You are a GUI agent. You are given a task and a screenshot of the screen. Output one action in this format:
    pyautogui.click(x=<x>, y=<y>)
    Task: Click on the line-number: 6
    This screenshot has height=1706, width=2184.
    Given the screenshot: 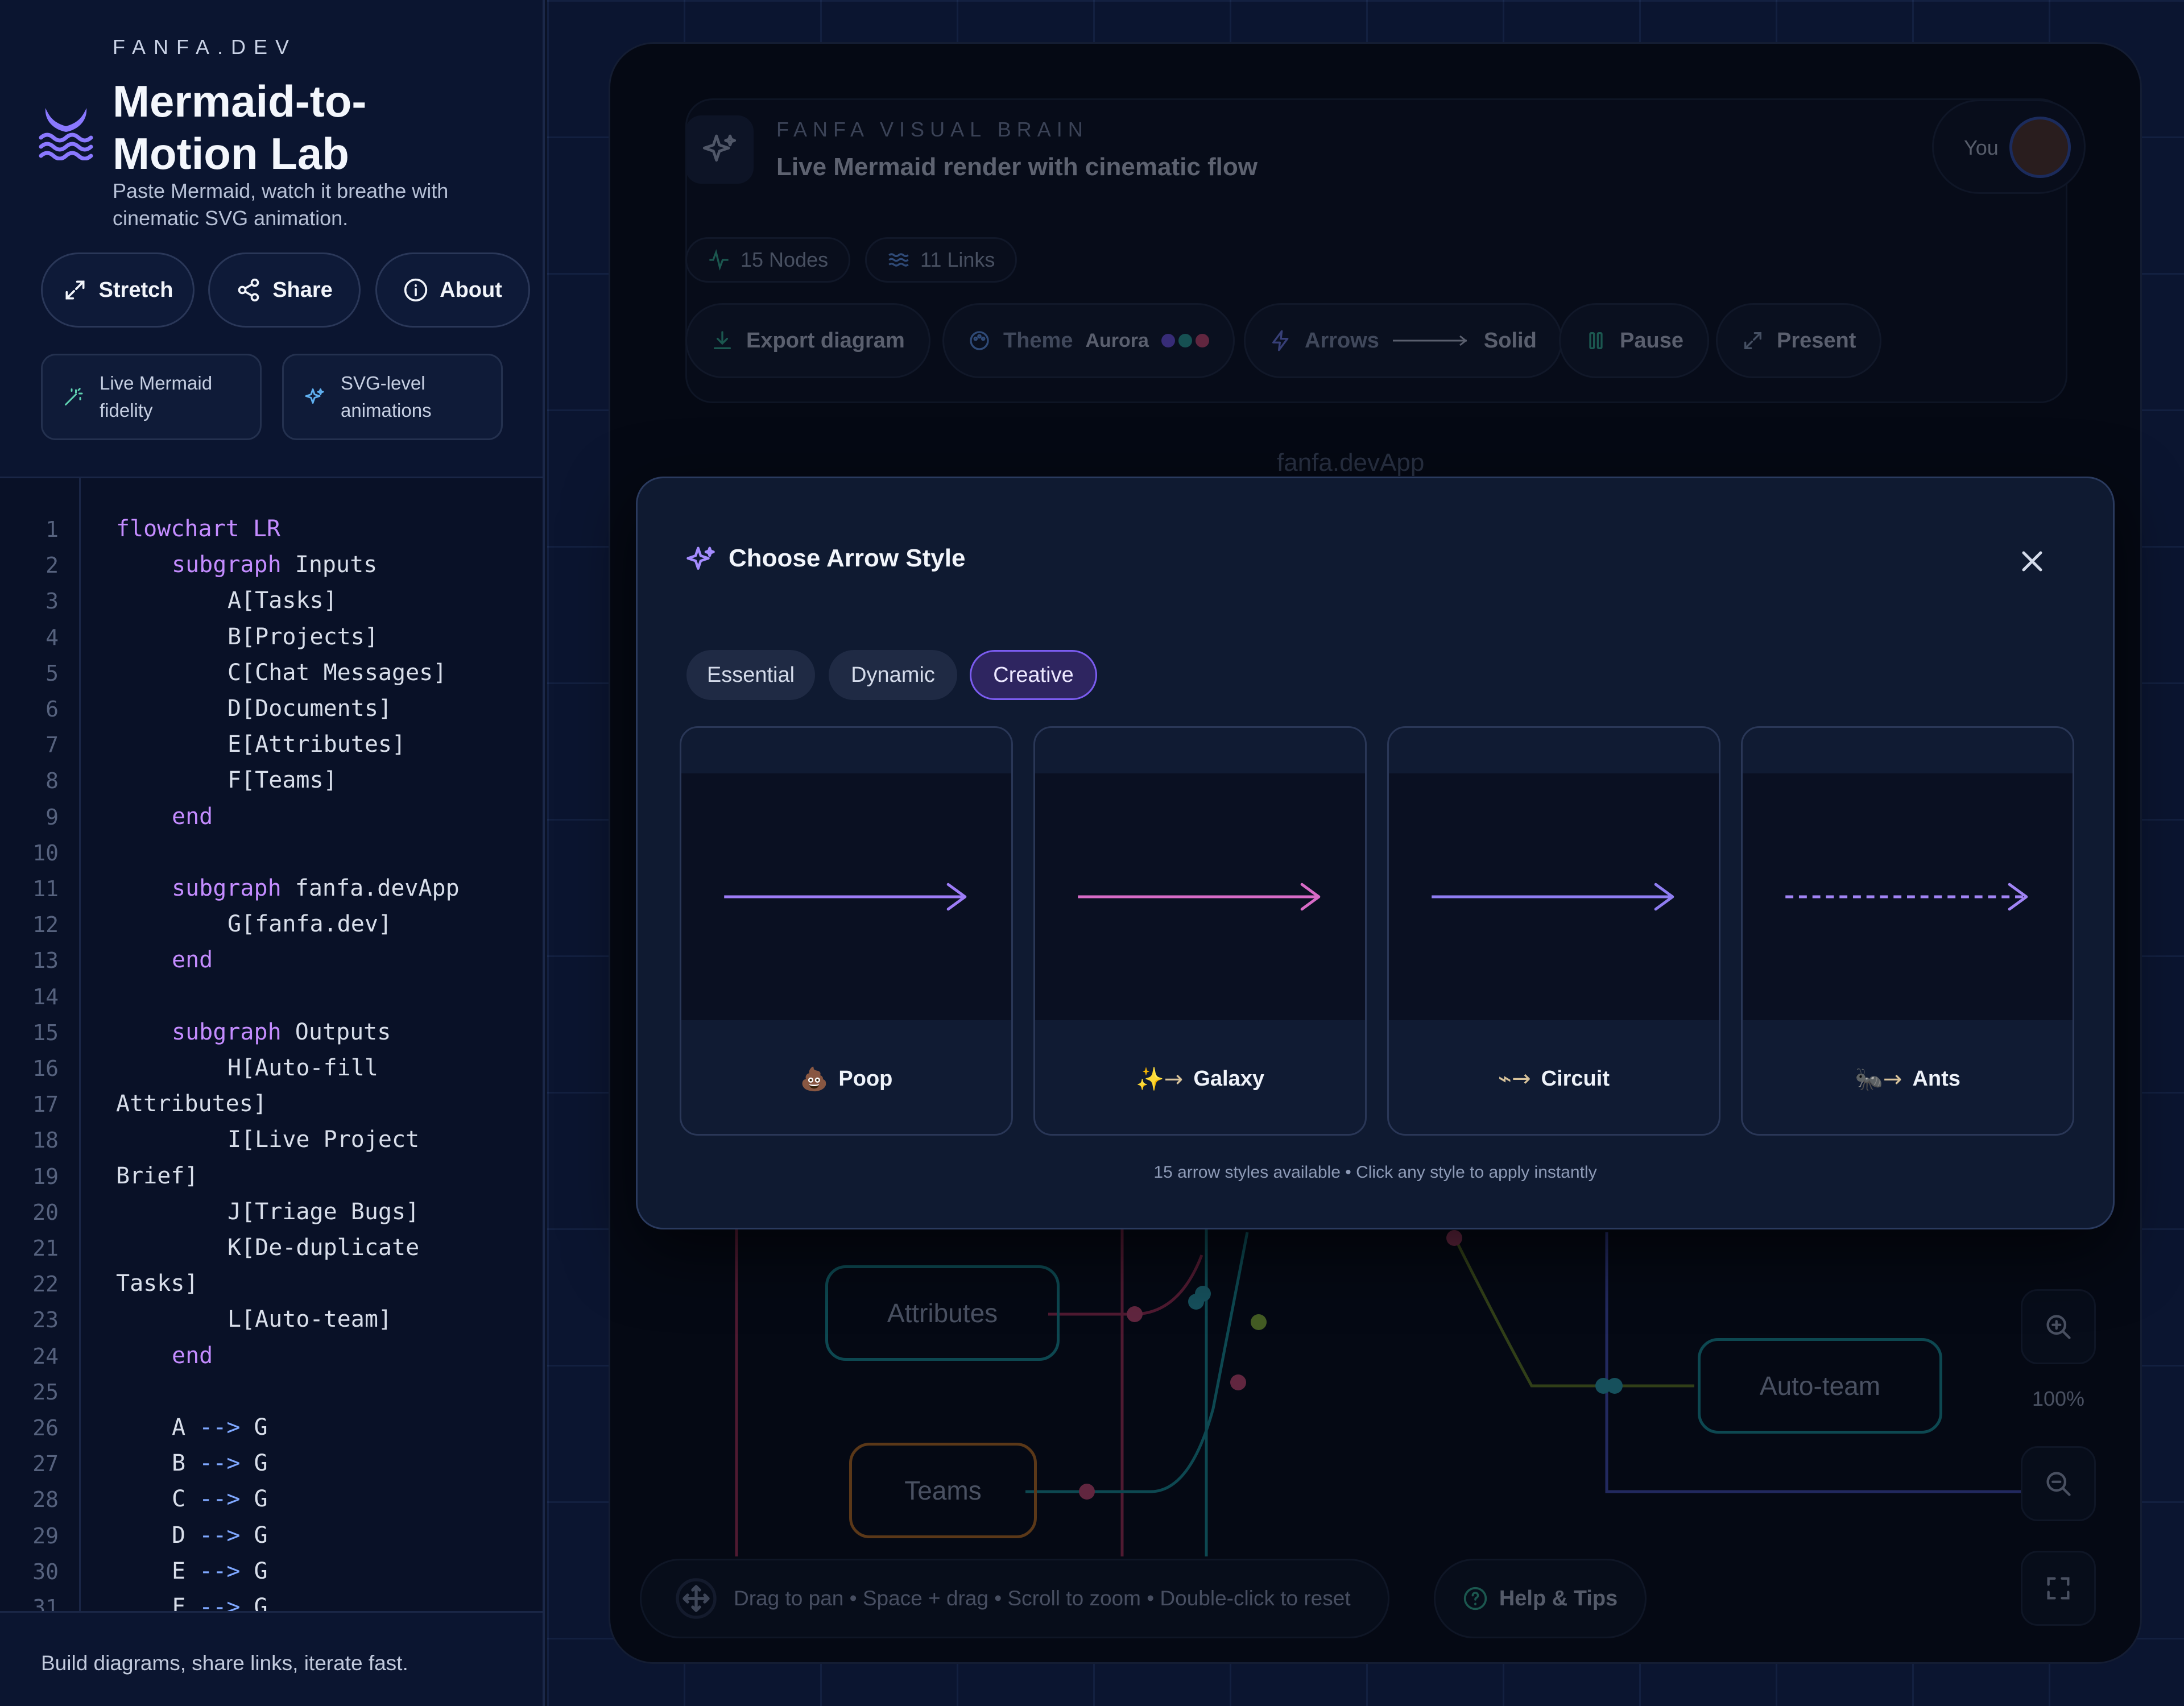 What is the action you would take?
    pyautogui.click(x=52, y=710)
    